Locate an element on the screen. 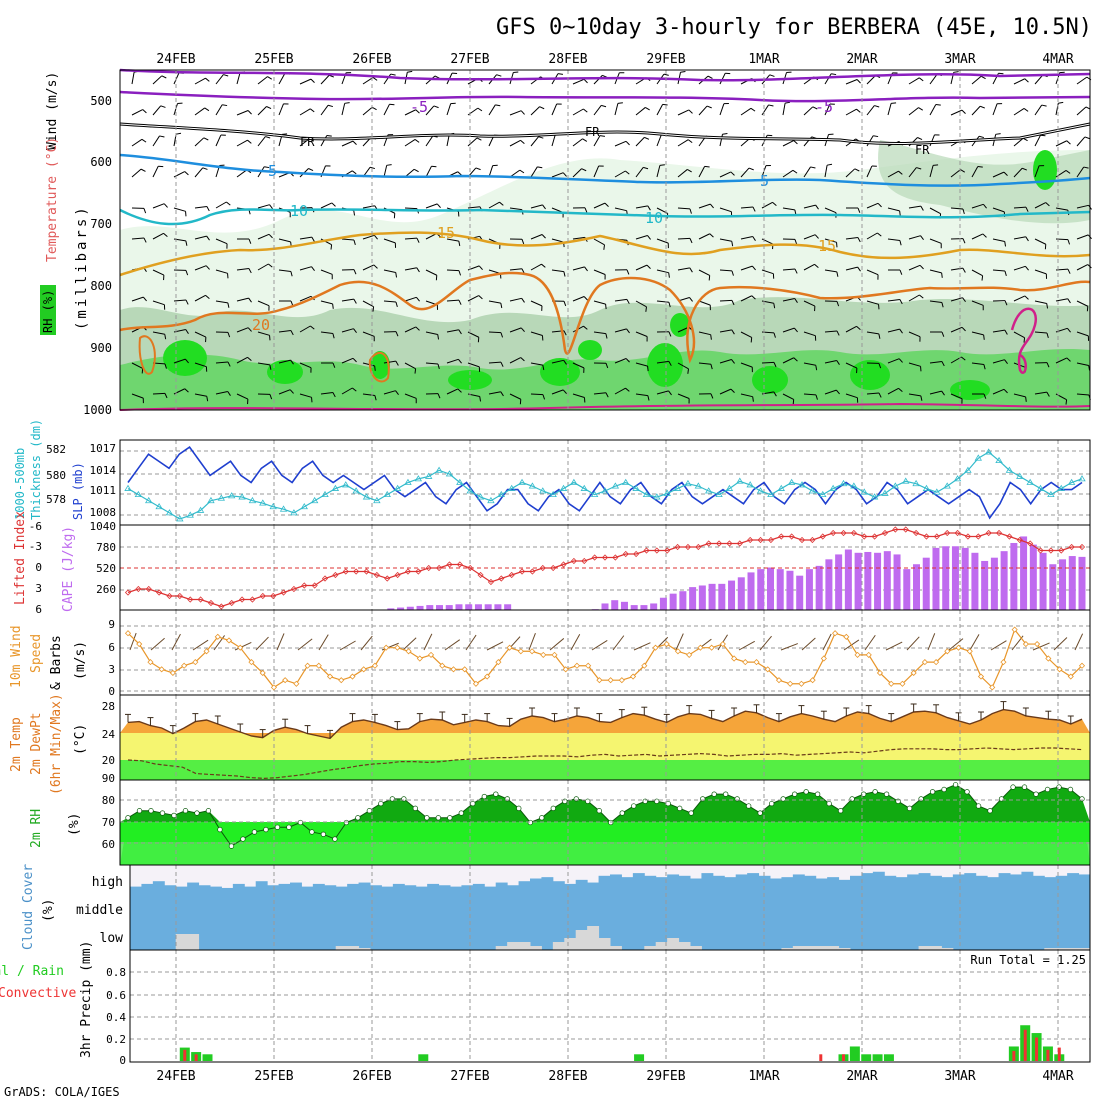 The width and height of the screenshot is (1100, 1100). temp-area is located at coordinates (605, 724).